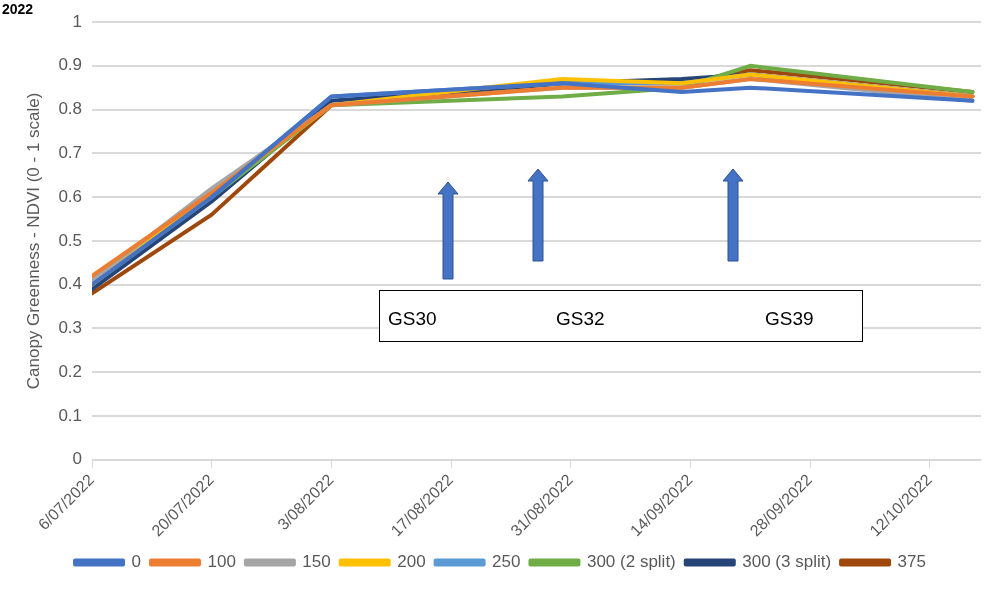 This screenshot has width=1001, height=589. Describe the element at coordinates (136, 562) in the screenshot. I see `legend-label: 0` at that location.